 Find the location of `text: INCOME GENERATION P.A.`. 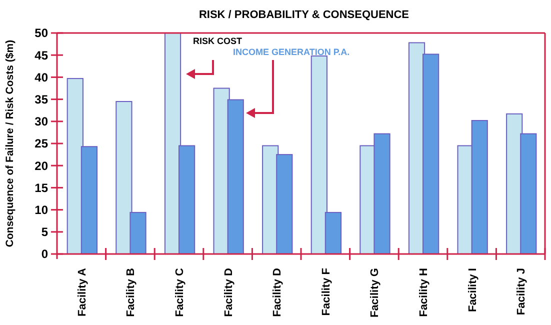

text: INCOME GENERATION P.A. is located at coordinates (291, 52).